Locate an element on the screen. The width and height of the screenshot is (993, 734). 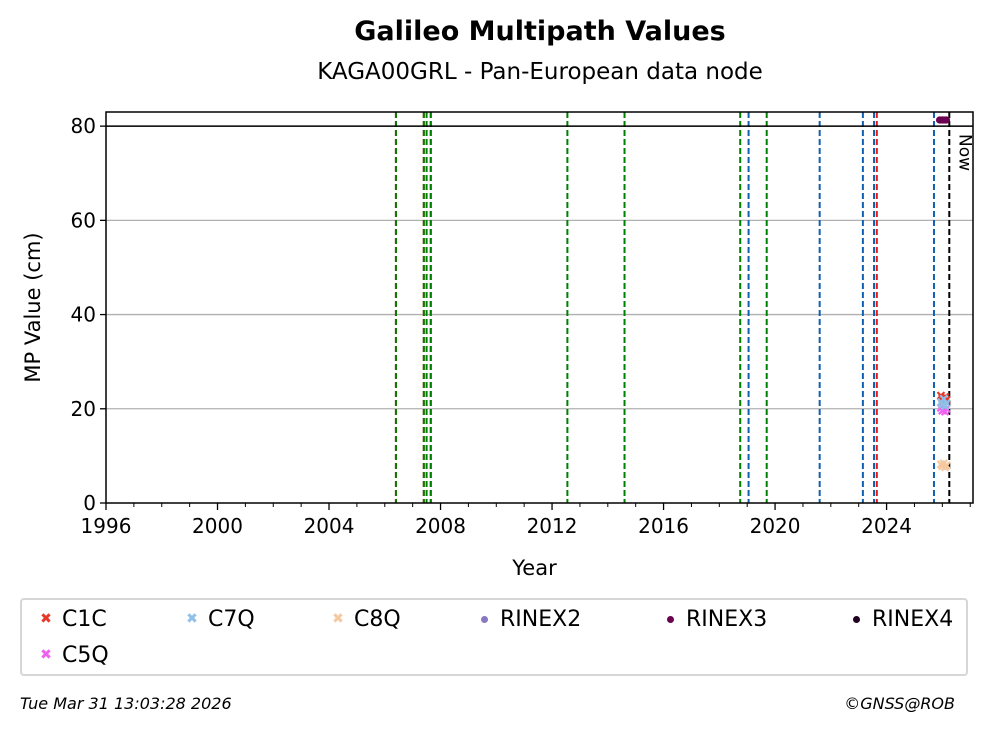
legend-item-c5q: ✖ C5Q is located at coordinates (72, 655).